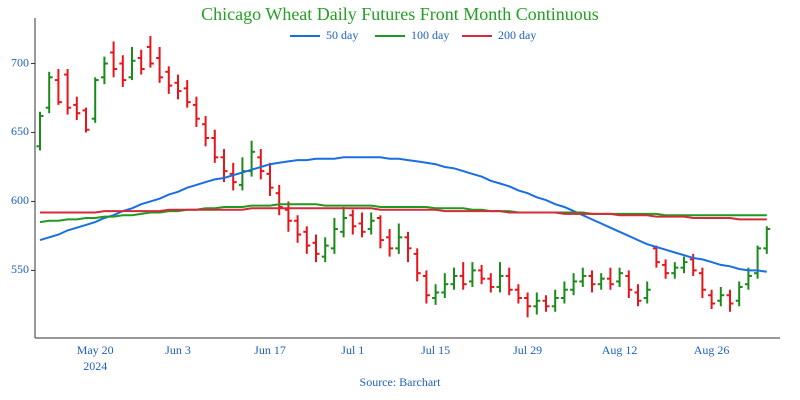 The image size is (800, 400). I want to click on y-tick-label: 650, so click(20, 131).